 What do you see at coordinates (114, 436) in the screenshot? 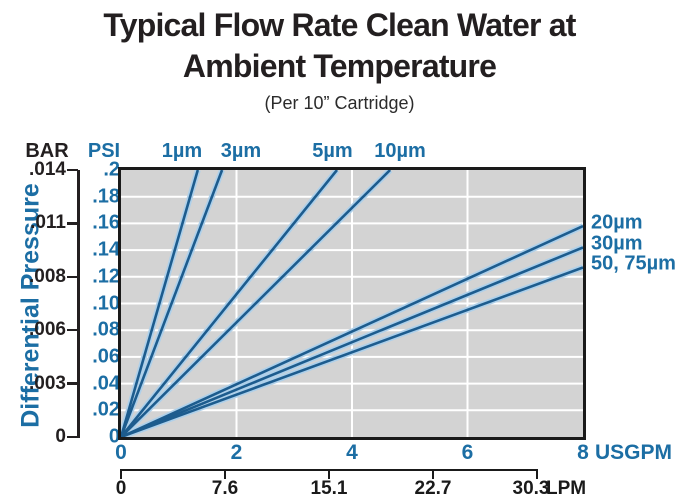
I see `psi-tick-label: 0` at bounding box center [114, 436].